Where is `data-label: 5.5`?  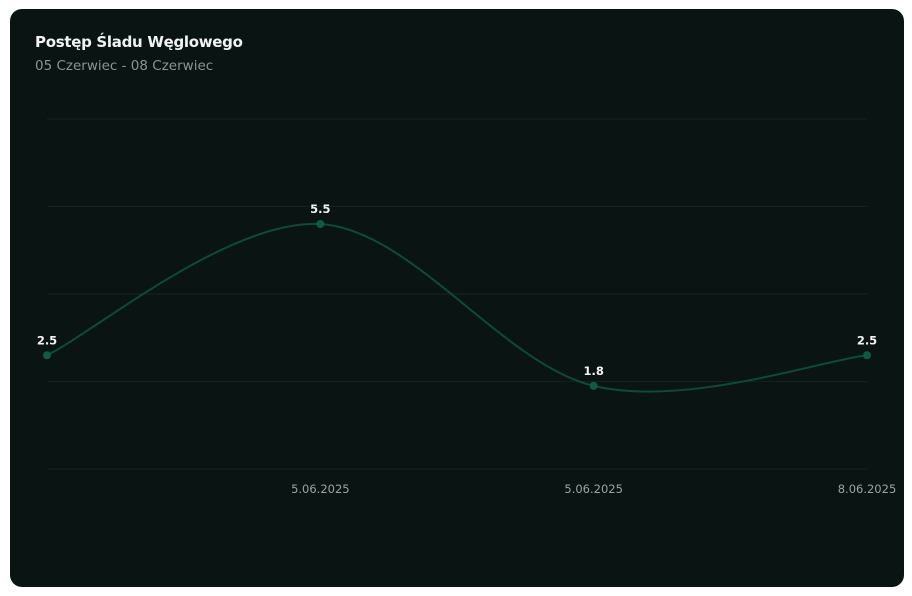 data-label: 5.5 is located at coordinates (320, 209).